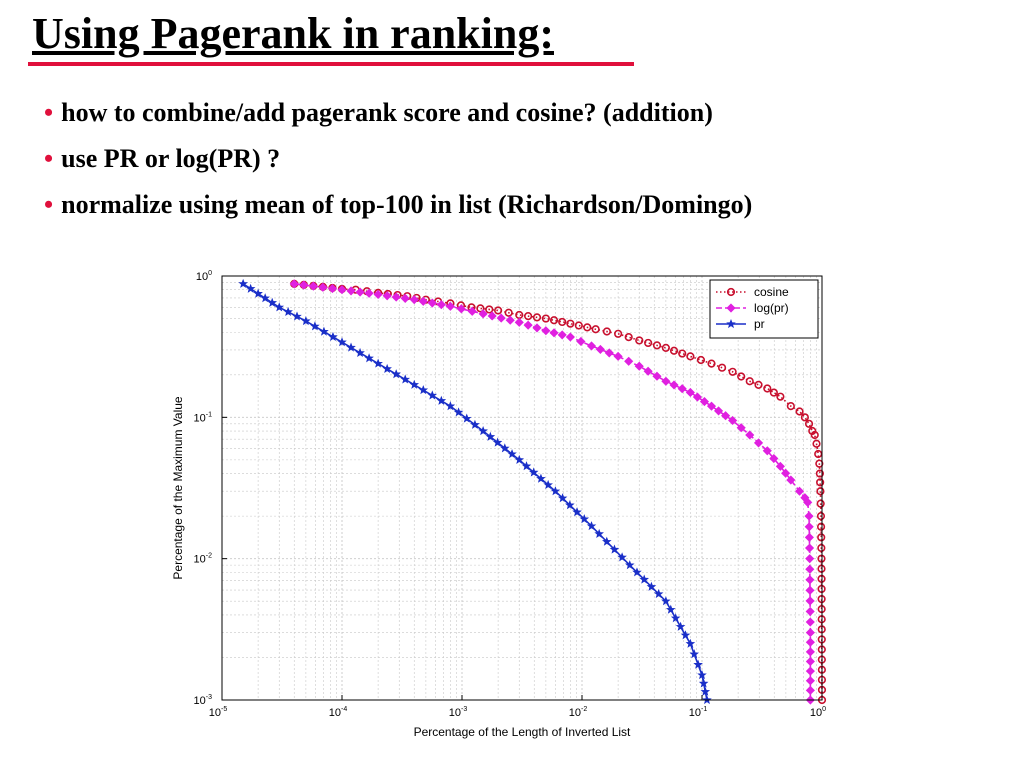 The image size is (1024, 768). I want to click on legend-label: pr, so click(759, 324).